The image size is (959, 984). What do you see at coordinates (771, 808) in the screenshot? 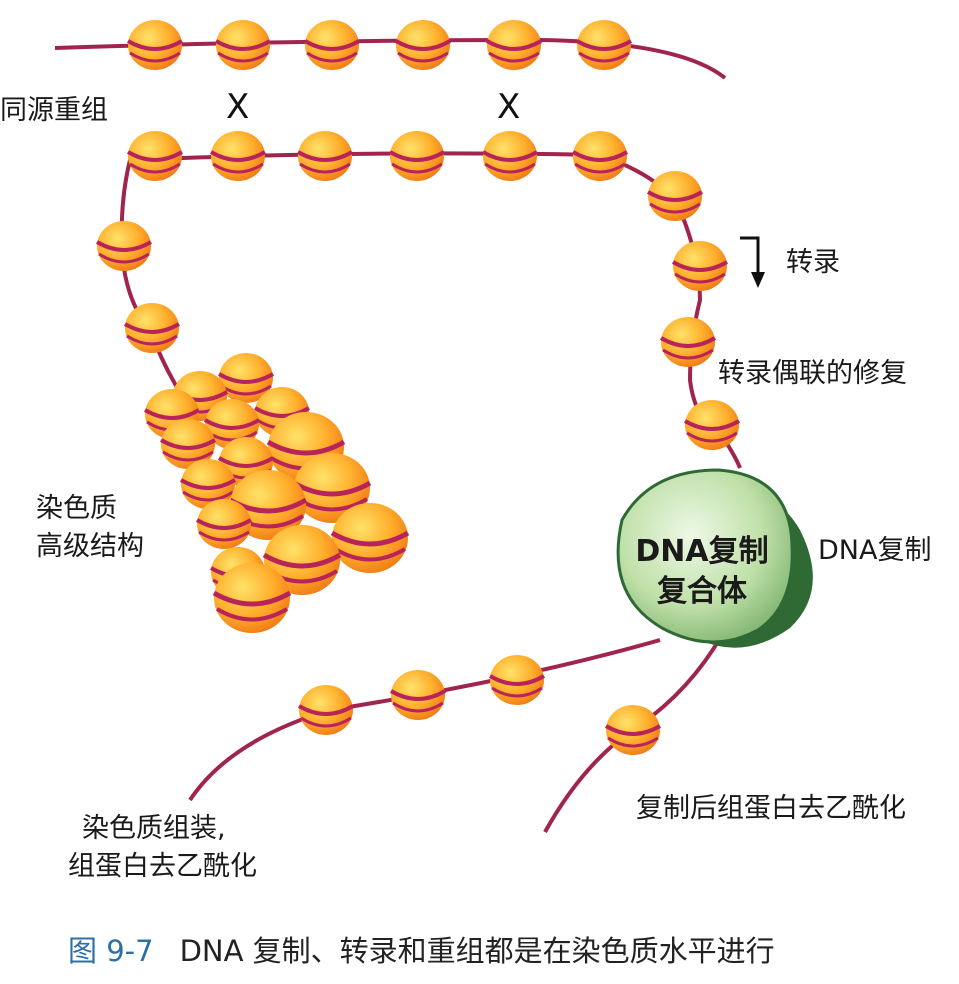
I see `label-post-replication-deacetylation: 复制后组蛋白去乙酰化` at bounding box center [771, 808].